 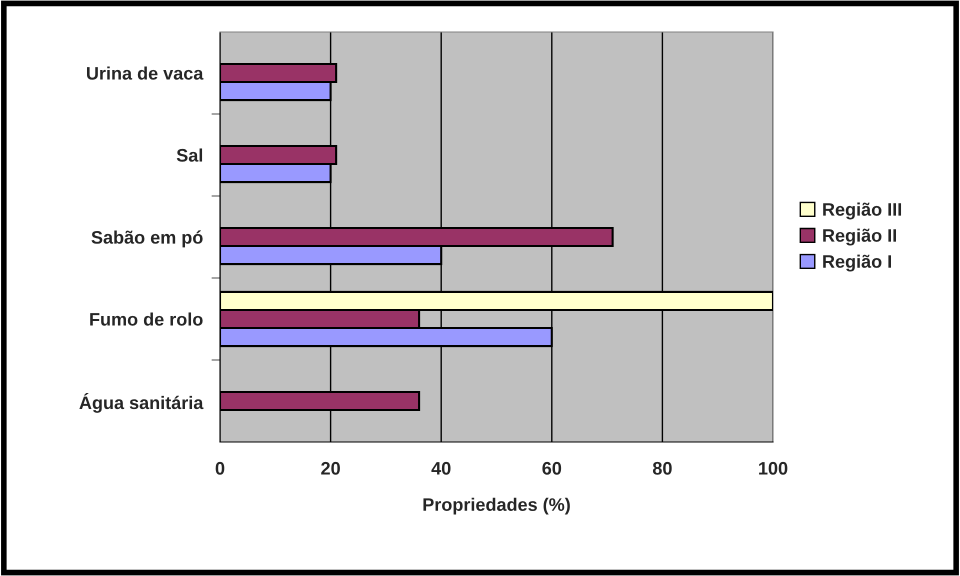 I want to click on y-tick-label: Sabão em pó, so click(x=147, y=239).